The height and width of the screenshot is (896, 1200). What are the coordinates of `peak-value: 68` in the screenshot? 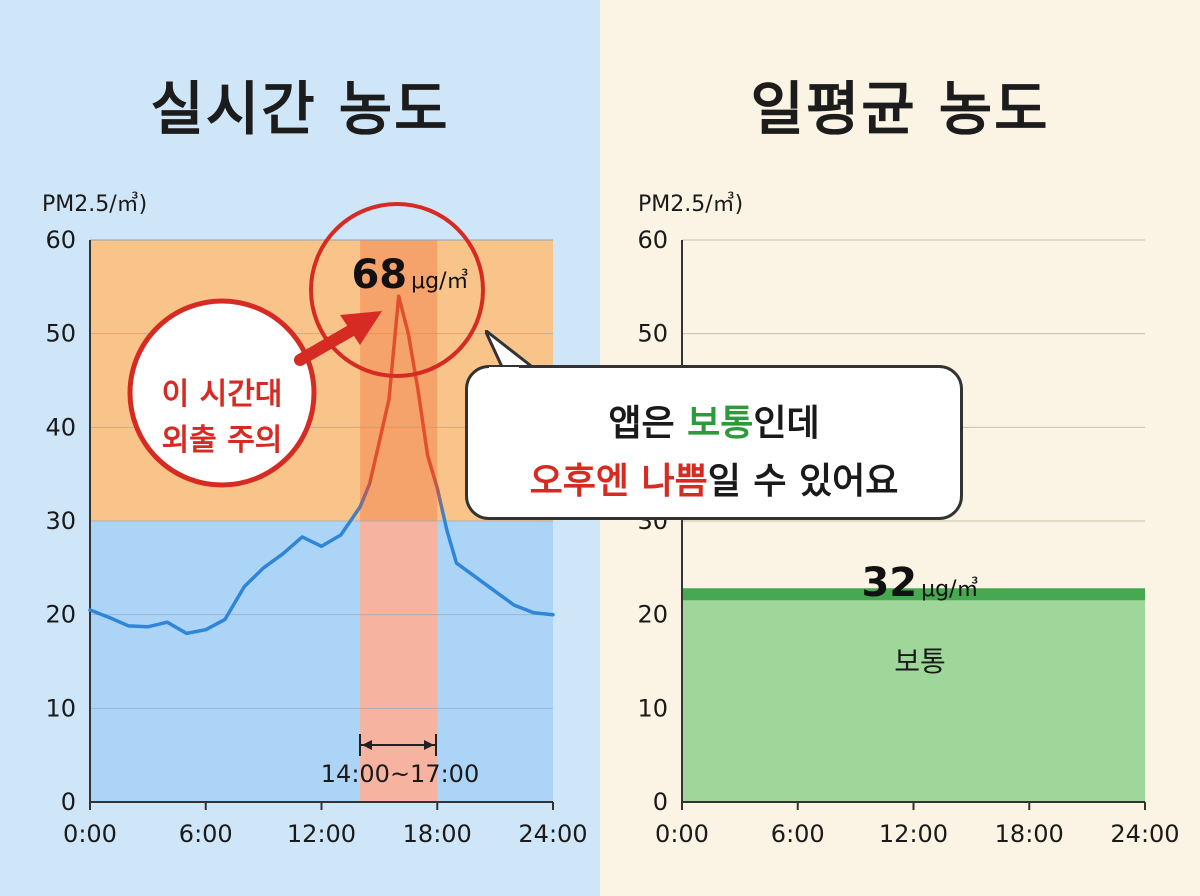 It's located at (379, 275).